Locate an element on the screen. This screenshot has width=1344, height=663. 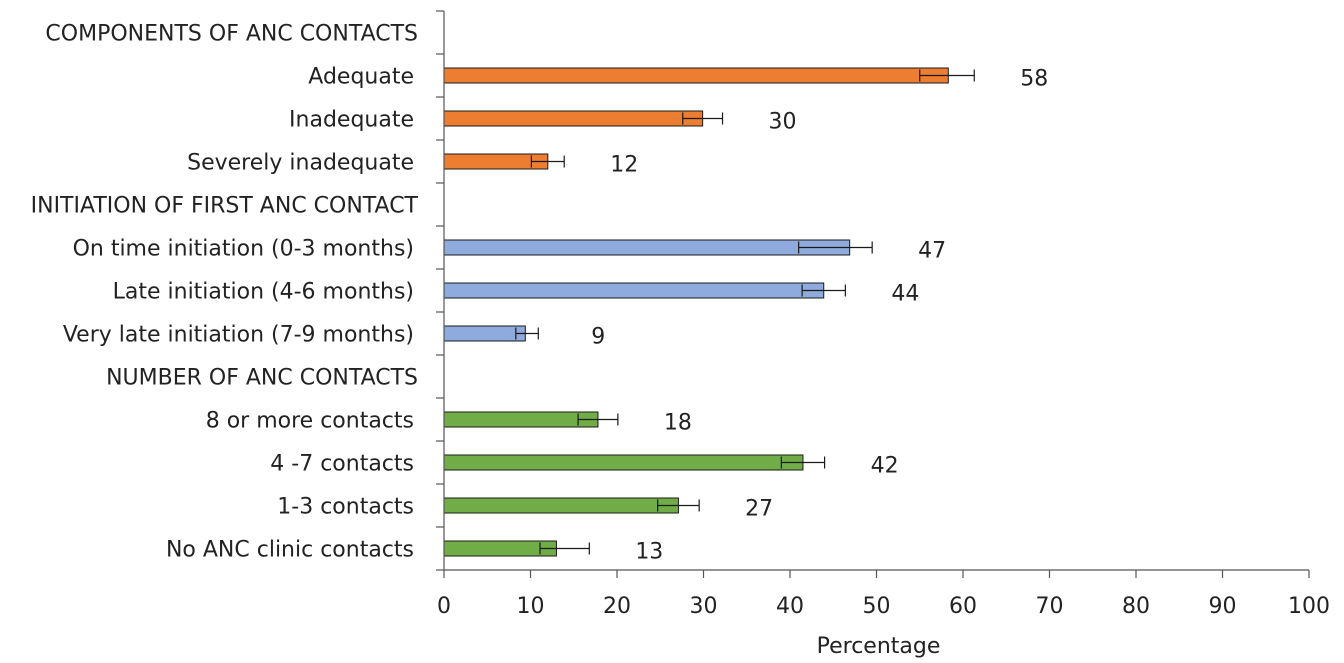
group-header-label: INITIATION OF FIRST ANC CONTACT is located at coordinates (225, 206).